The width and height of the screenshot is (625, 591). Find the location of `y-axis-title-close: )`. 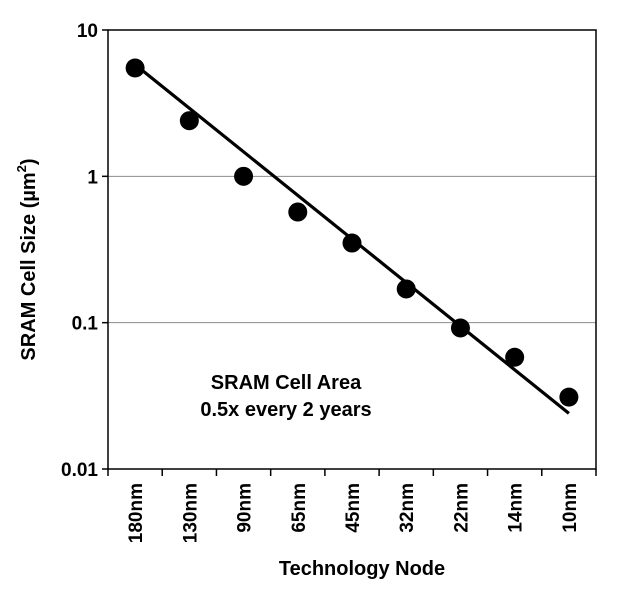

y-axis-title-close: ) is located at coordinates (29, 161).